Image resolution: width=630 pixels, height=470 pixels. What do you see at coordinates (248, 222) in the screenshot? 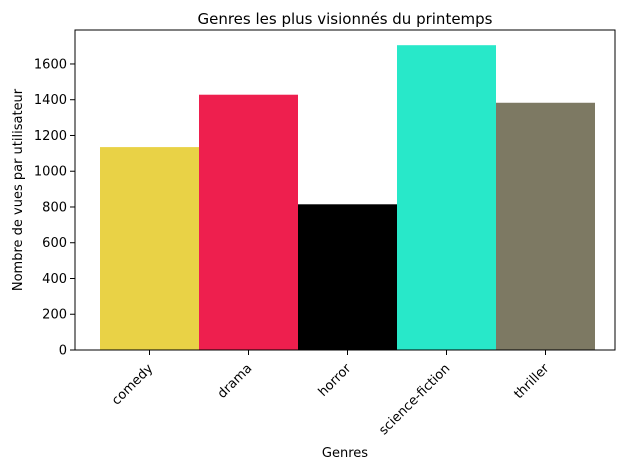
I see `bar-drama` at bounding box center [248, 222].